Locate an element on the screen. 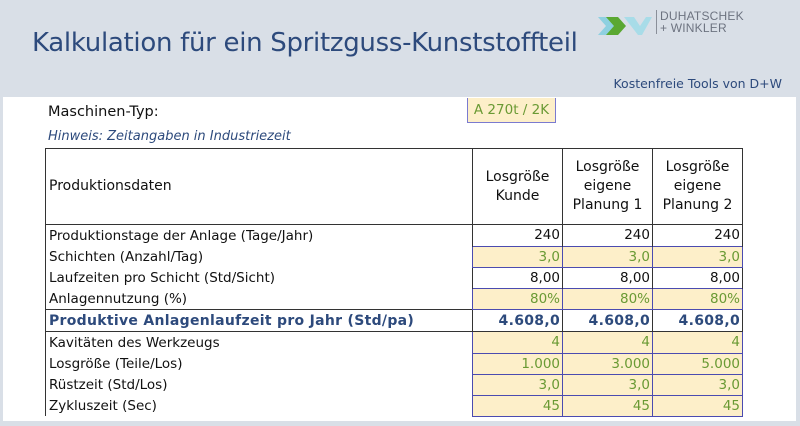  row-label: Laufzeiten pro Schicht (Std/Sicht) is located at coordinates (259, 277).